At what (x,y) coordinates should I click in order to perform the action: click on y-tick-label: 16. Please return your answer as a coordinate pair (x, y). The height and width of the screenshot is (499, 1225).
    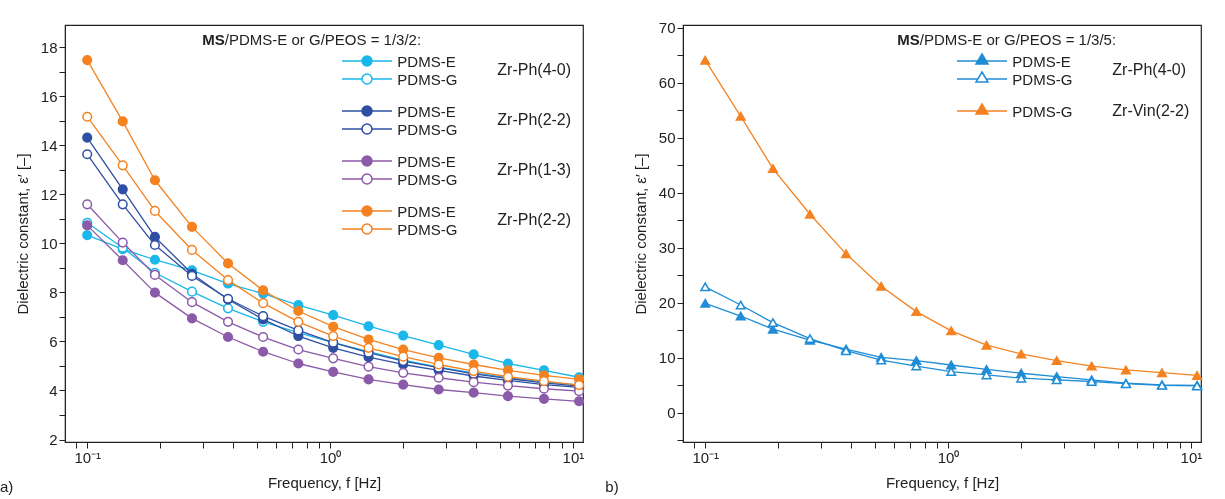
    Looking at the image, I should click on (49, 96).